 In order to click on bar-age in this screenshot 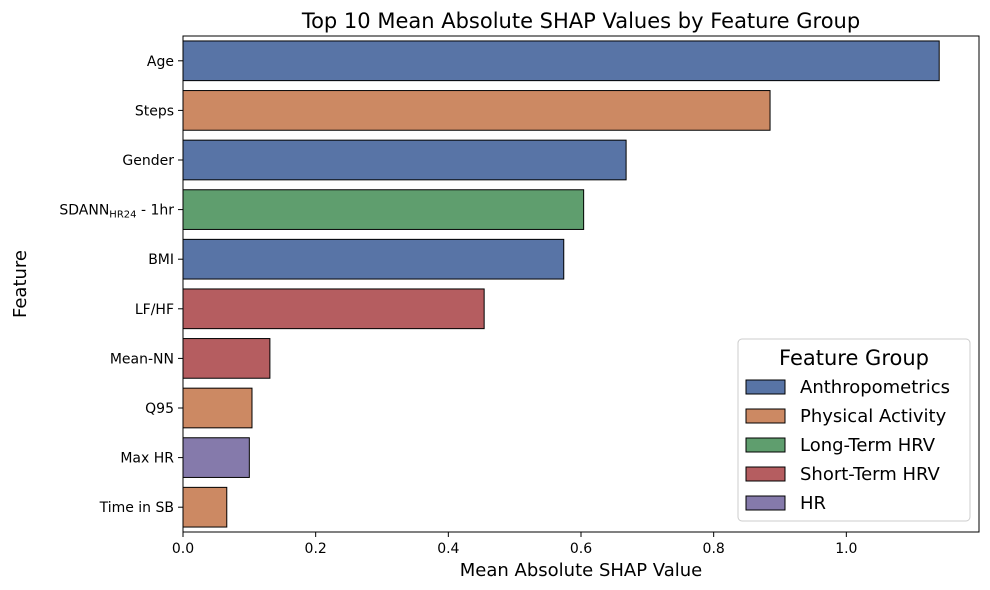, I will do `click(561, 61)`.